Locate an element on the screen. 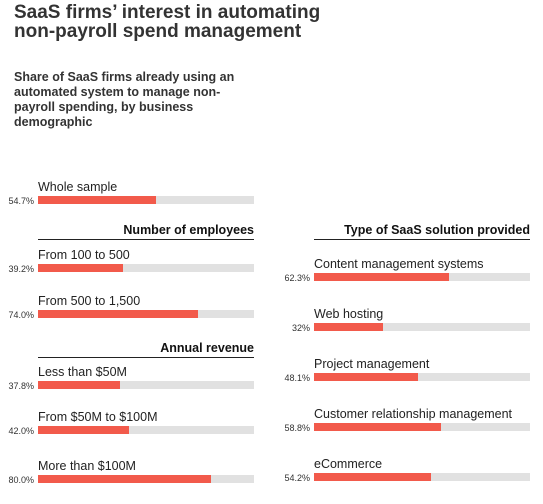 The width and height of the screenshot is (543, 504). bar-label: From $50M to $100M is located at coordinates (98, 417).